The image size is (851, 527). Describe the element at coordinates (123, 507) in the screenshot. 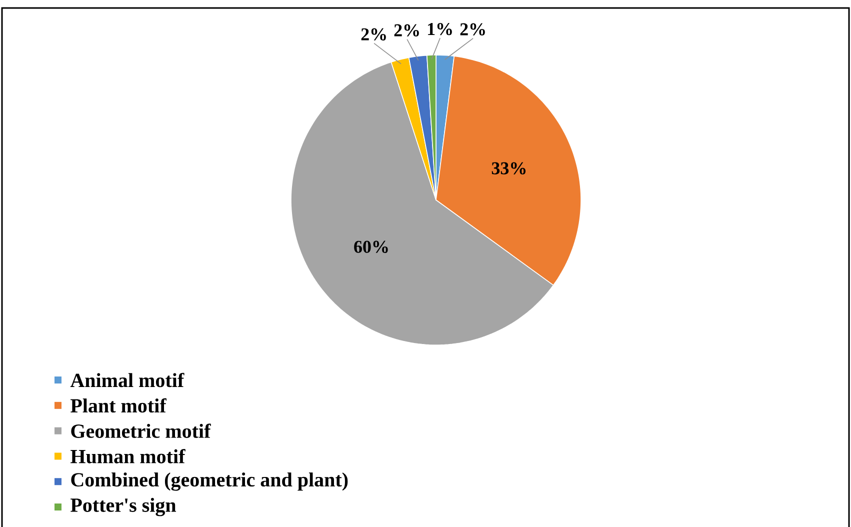

I see `legend-label: Potter's sign` at that location.